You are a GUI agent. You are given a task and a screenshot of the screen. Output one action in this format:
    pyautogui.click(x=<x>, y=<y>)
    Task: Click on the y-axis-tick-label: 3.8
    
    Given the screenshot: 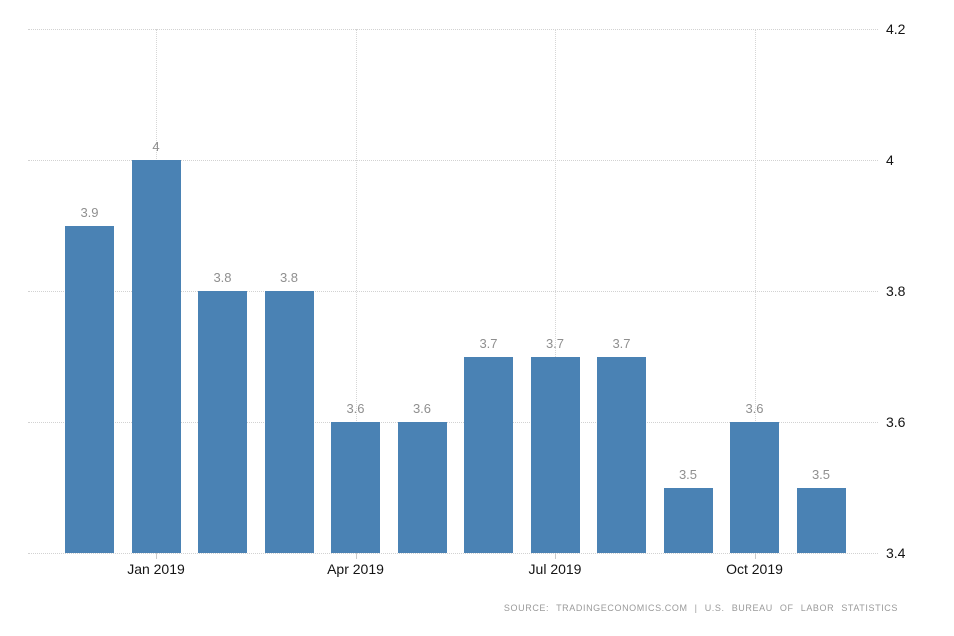 What is the action you would take?
    pyautogui.click(x=896, y=291)
    